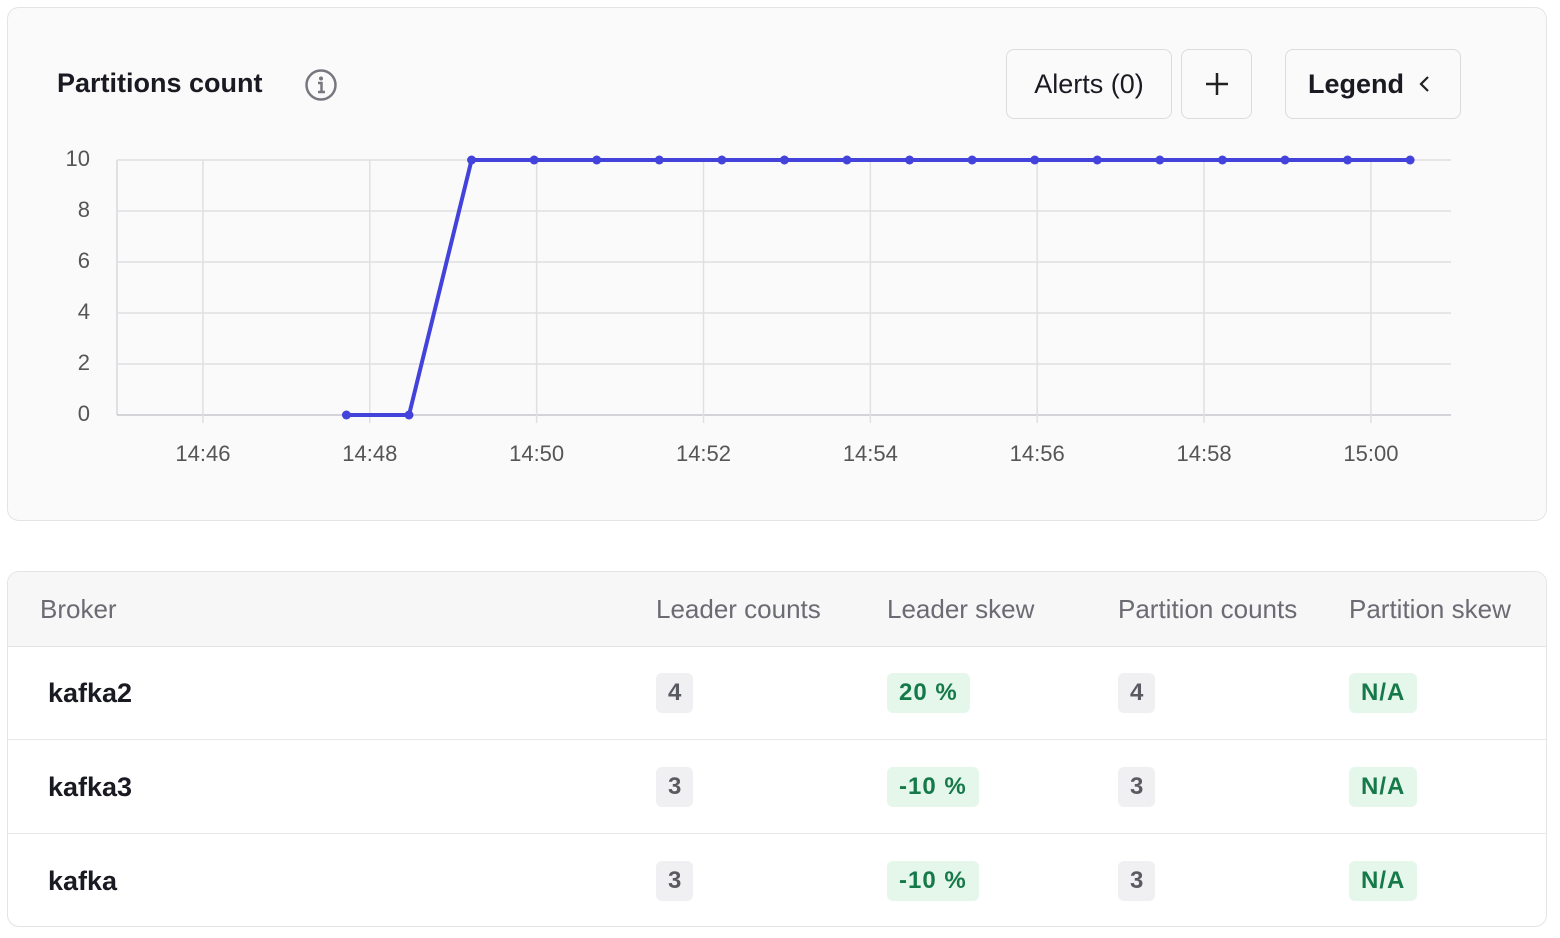  What do you see at coordinates (84, 362) in the screenshot?
I see `y-tick-label: 2` at bounding box center [84, 362].